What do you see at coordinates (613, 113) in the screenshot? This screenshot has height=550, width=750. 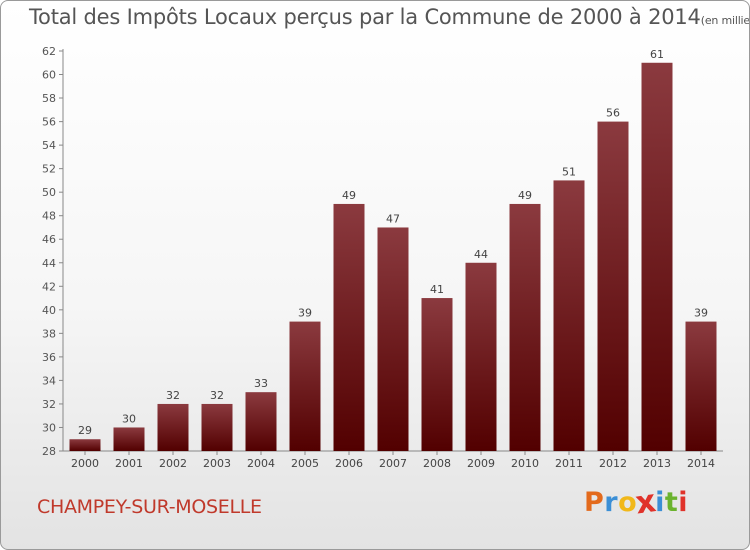 I see `value-label: 56` at bounding box center [613, 113].